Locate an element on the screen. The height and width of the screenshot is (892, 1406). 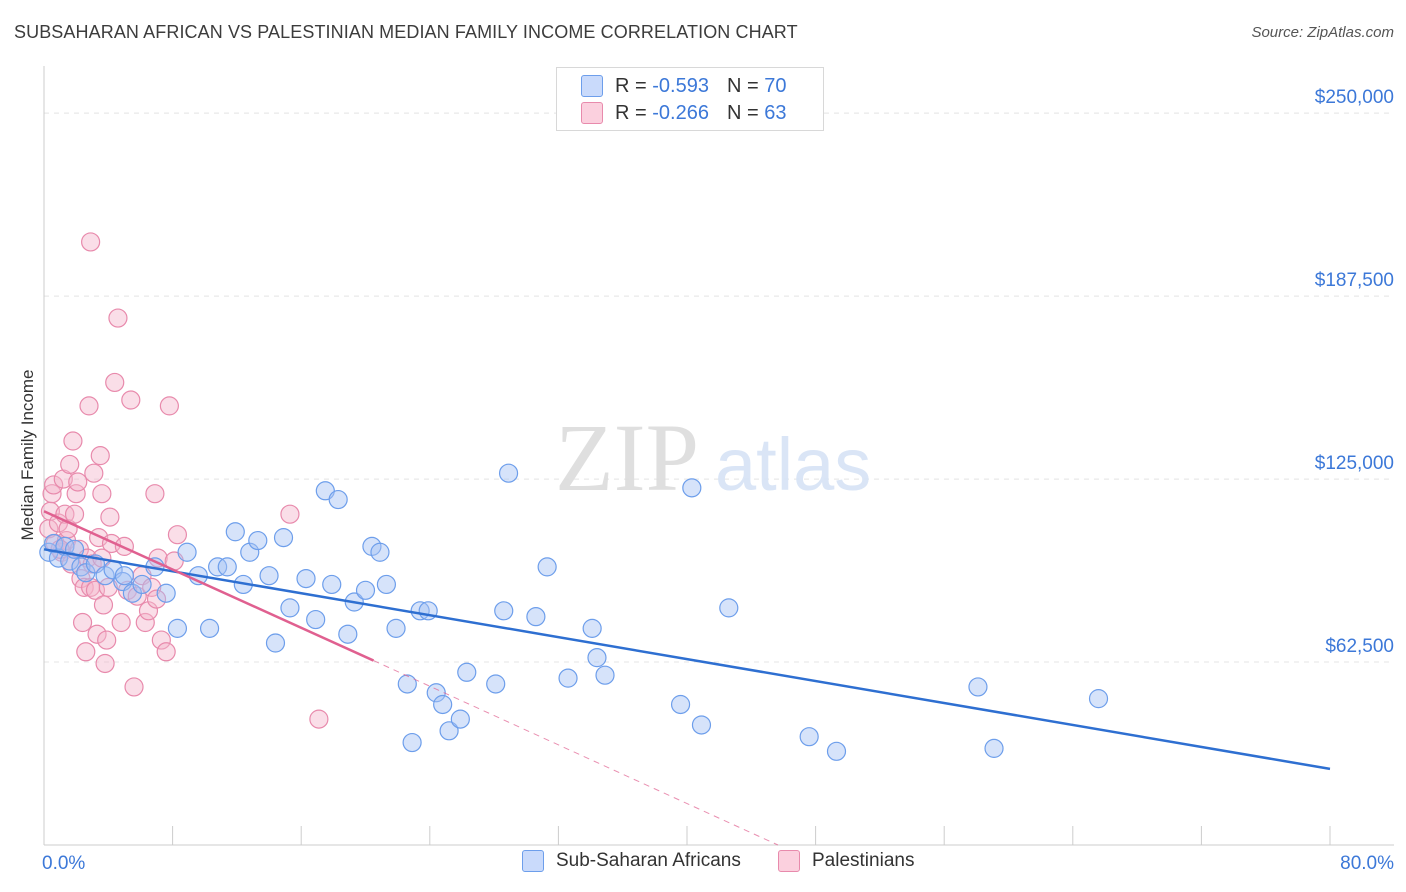
series-legend-palestinian: Palestinians is located at coordinates (846, 861).